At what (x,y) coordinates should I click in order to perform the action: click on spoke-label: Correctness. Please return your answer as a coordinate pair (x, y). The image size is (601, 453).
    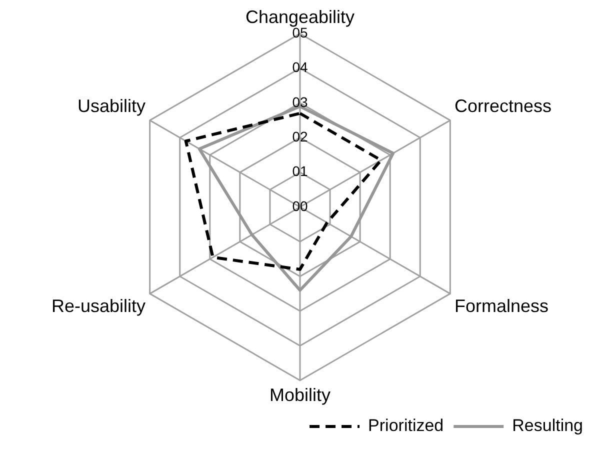
    Looking at the image, I should click on (503, 106).